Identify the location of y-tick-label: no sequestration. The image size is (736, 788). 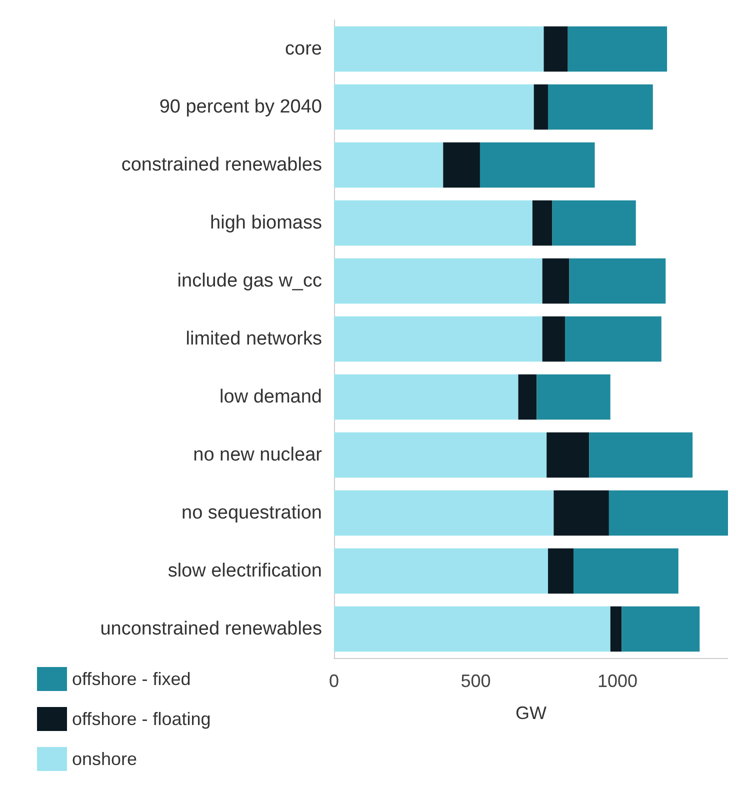
(252, 513).